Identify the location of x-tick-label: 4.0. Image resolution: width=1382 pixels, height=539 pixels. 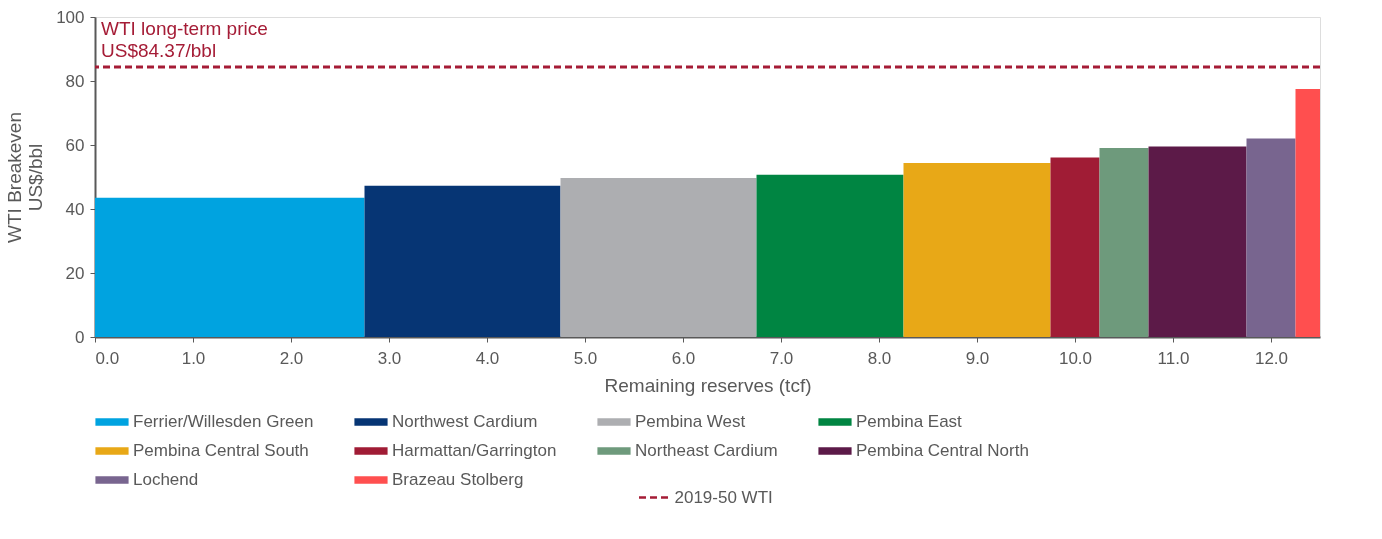
(487, 358).